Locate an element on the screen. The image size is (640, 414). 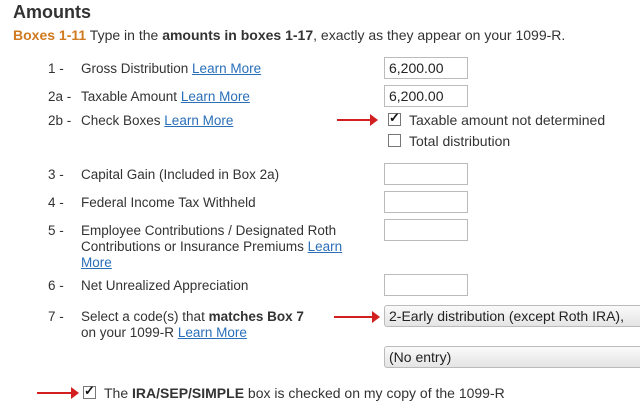
label-text: Gross Distribution is located at coordinates (137, 68).